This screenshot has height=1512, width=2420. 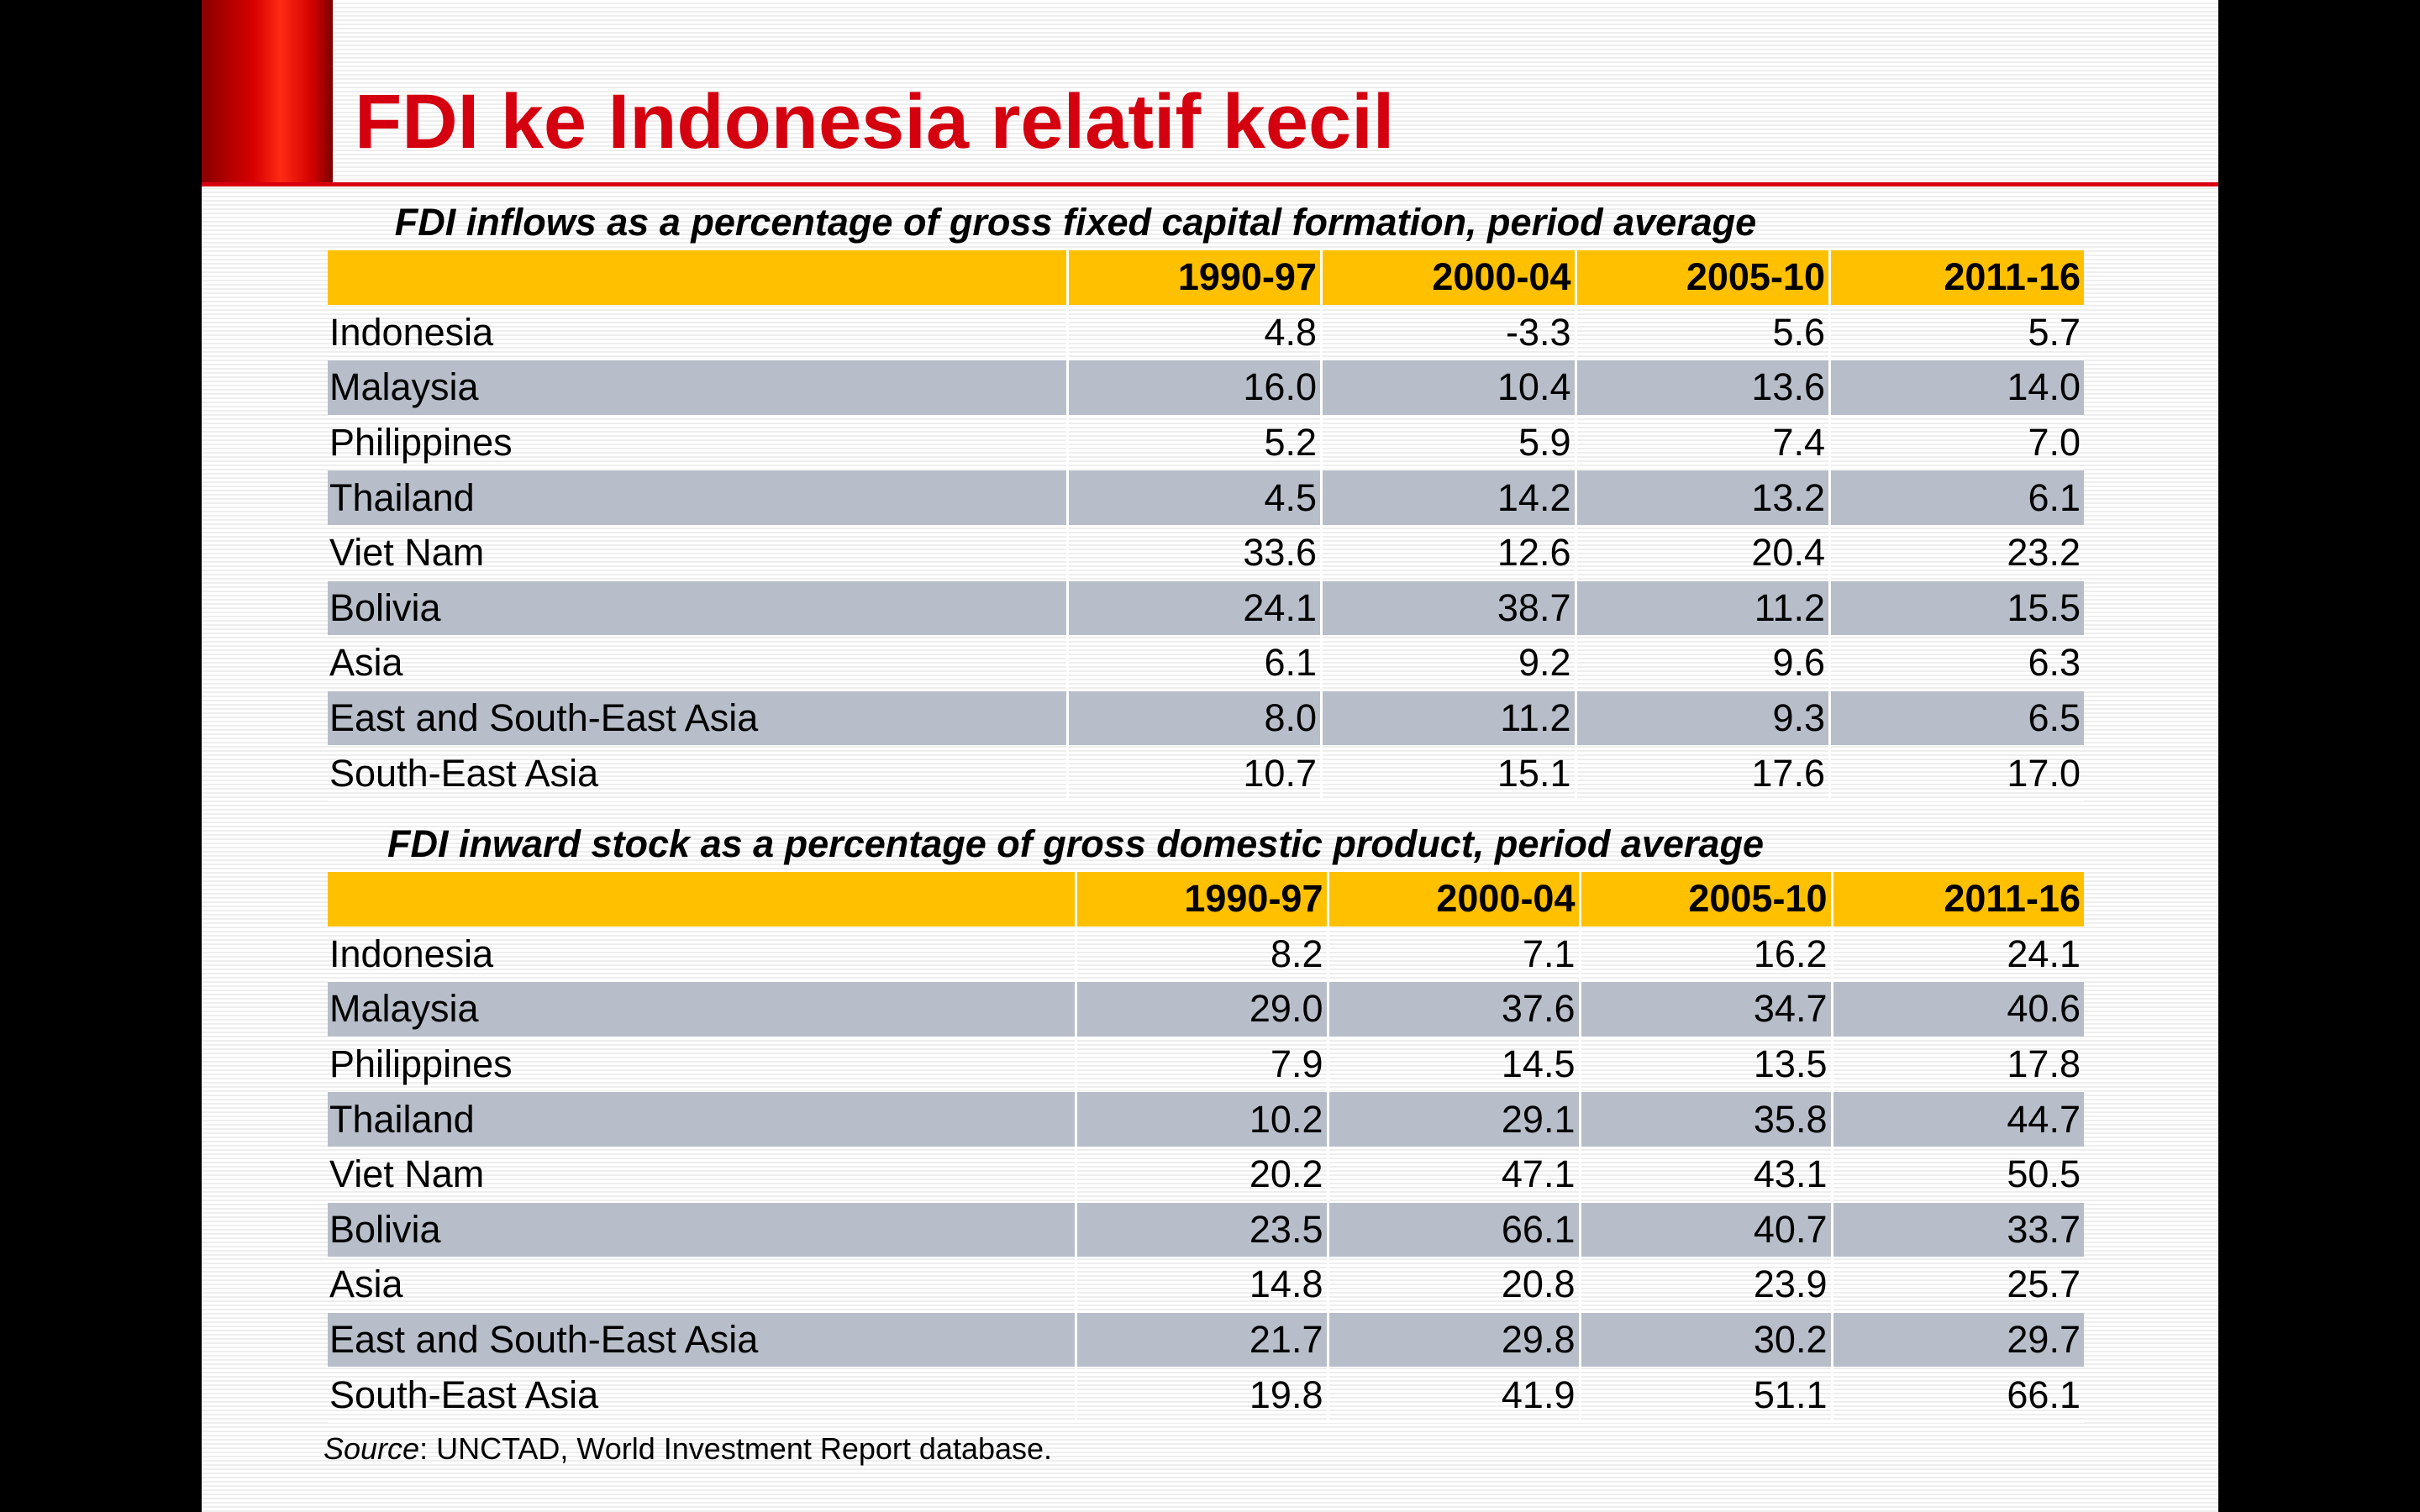 What do you see at coordinates (1956, 663) in the screenshot?
I see `value-cell: 6.3` at bounding box center [1956, 663].